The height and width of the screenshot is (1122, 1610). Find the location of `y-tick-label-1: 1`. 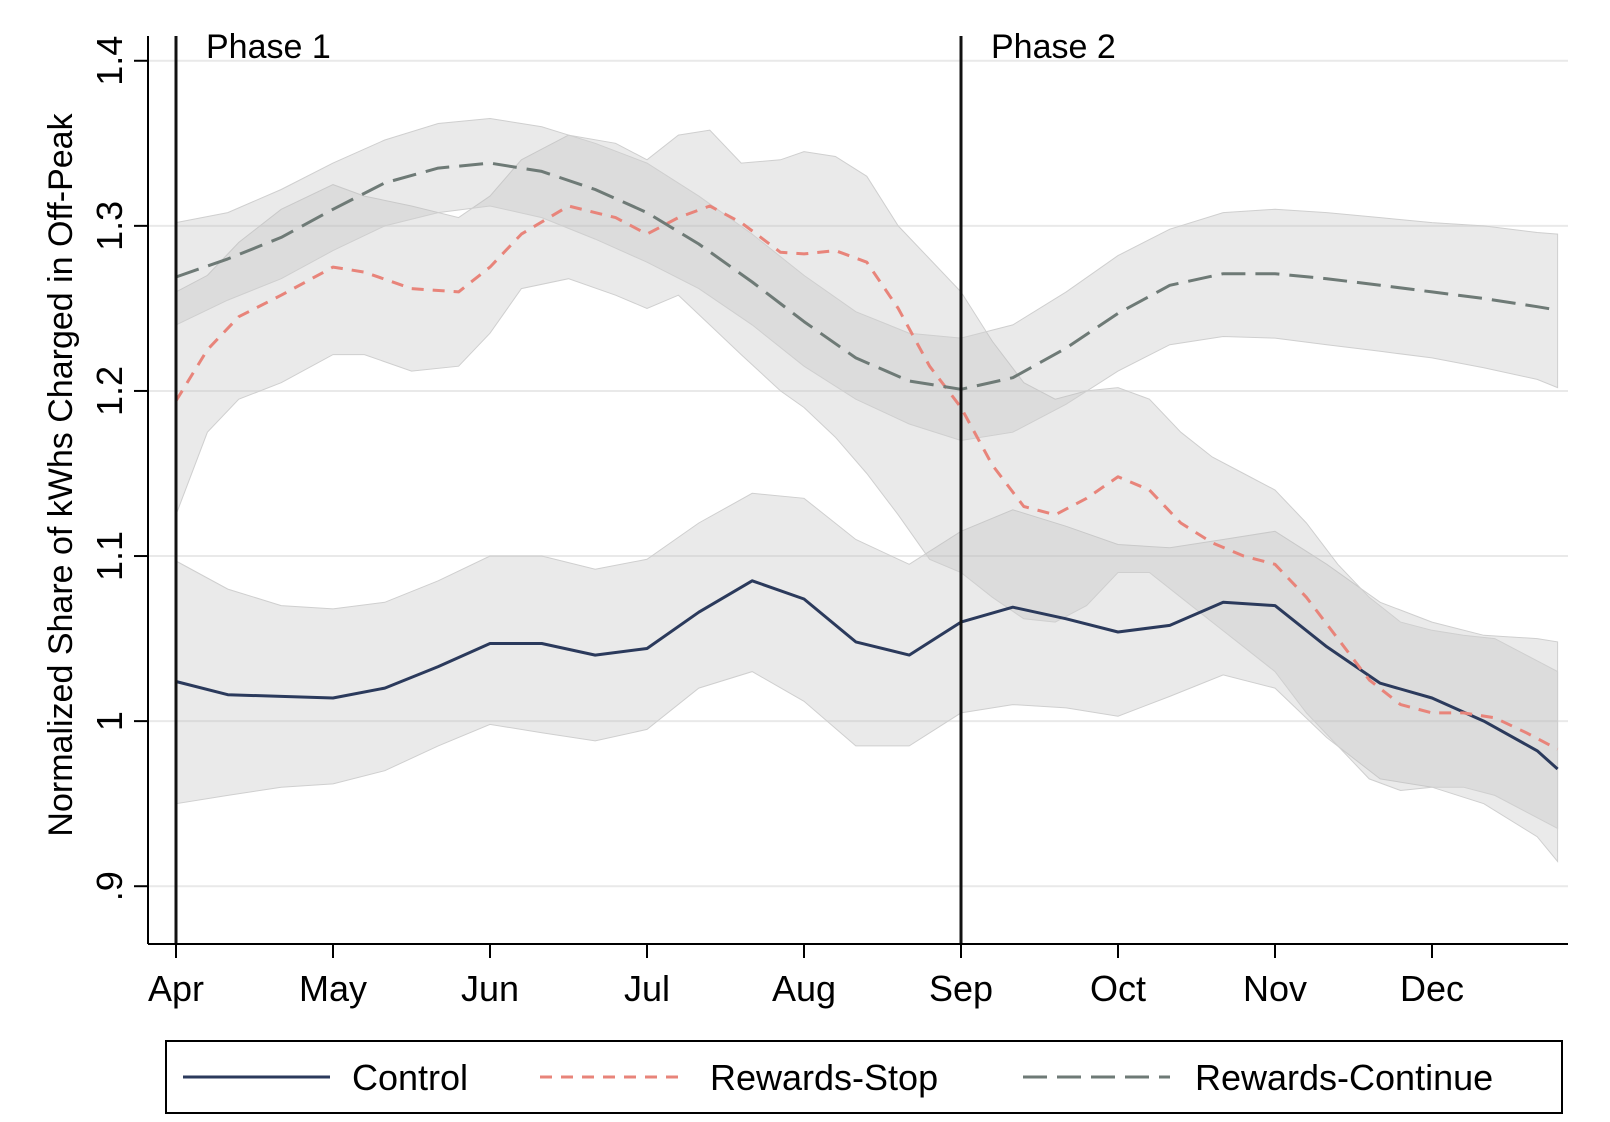

y-tick-label-1: 1 is located at coordinates (109, 721).